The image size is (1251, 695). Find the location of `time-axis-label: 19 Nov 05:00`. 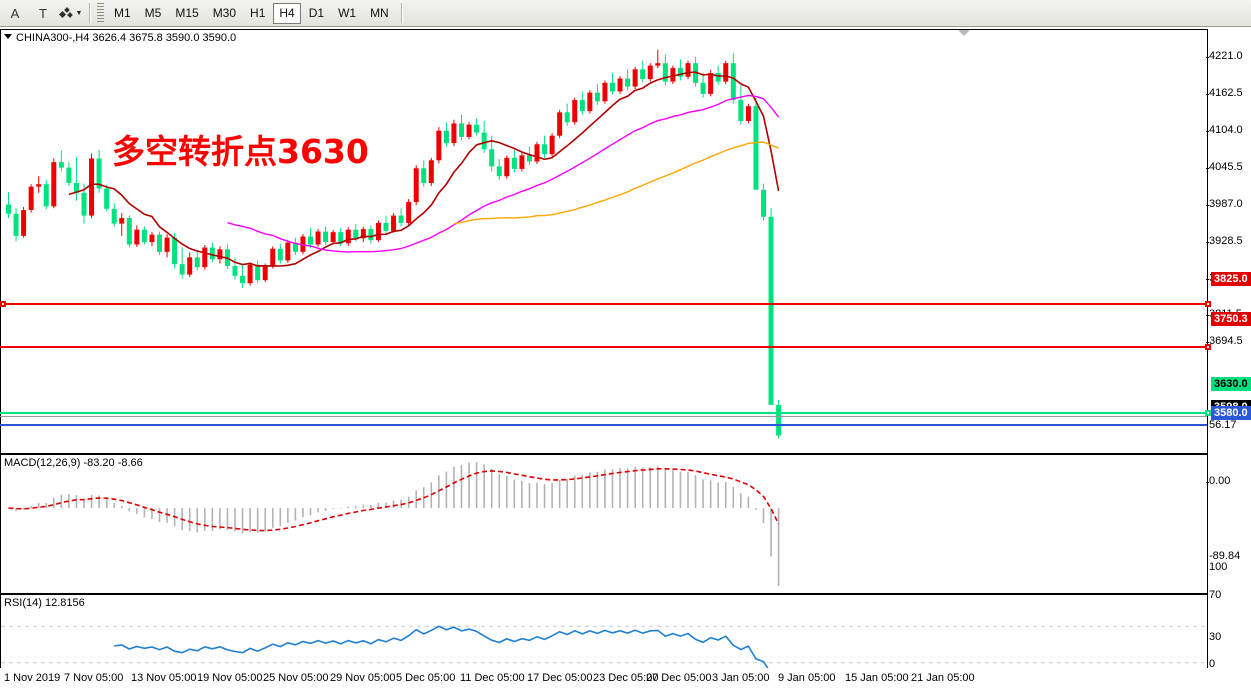

time-axis-label: 19 Nov 05:00 is located at coordinates (230, 678).